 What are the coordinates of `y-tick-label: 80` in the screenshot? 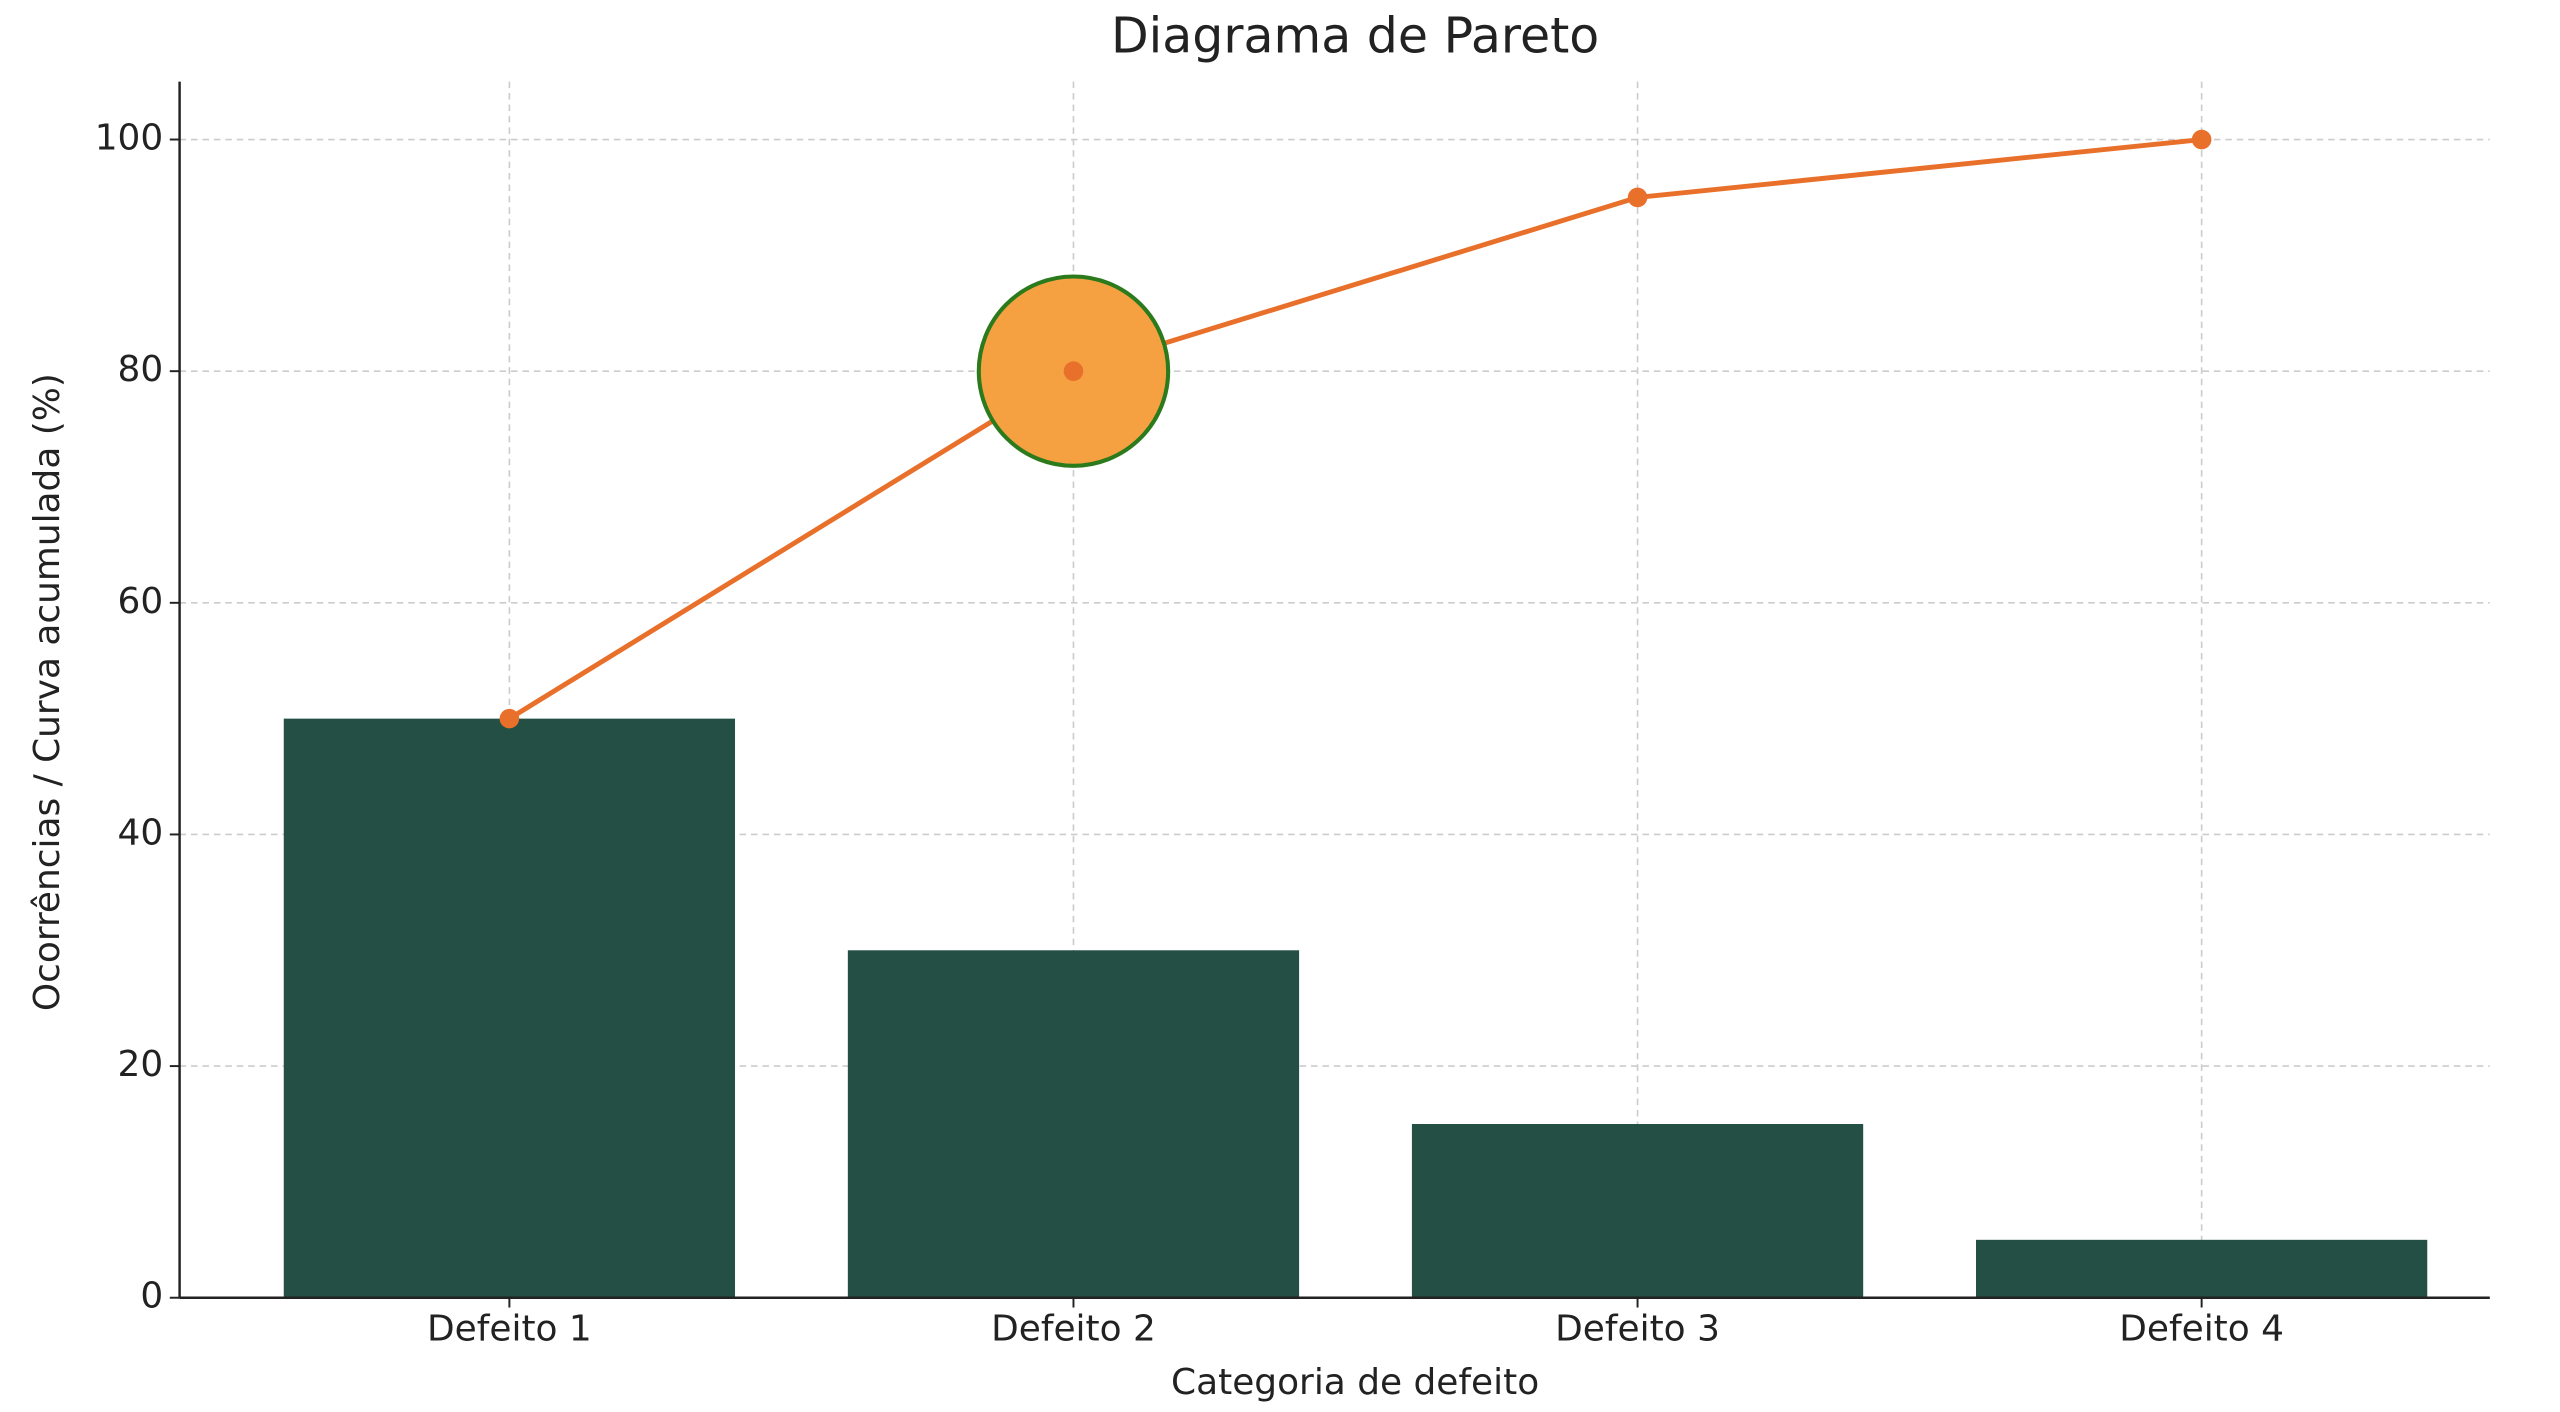 It's located at (141, 369).